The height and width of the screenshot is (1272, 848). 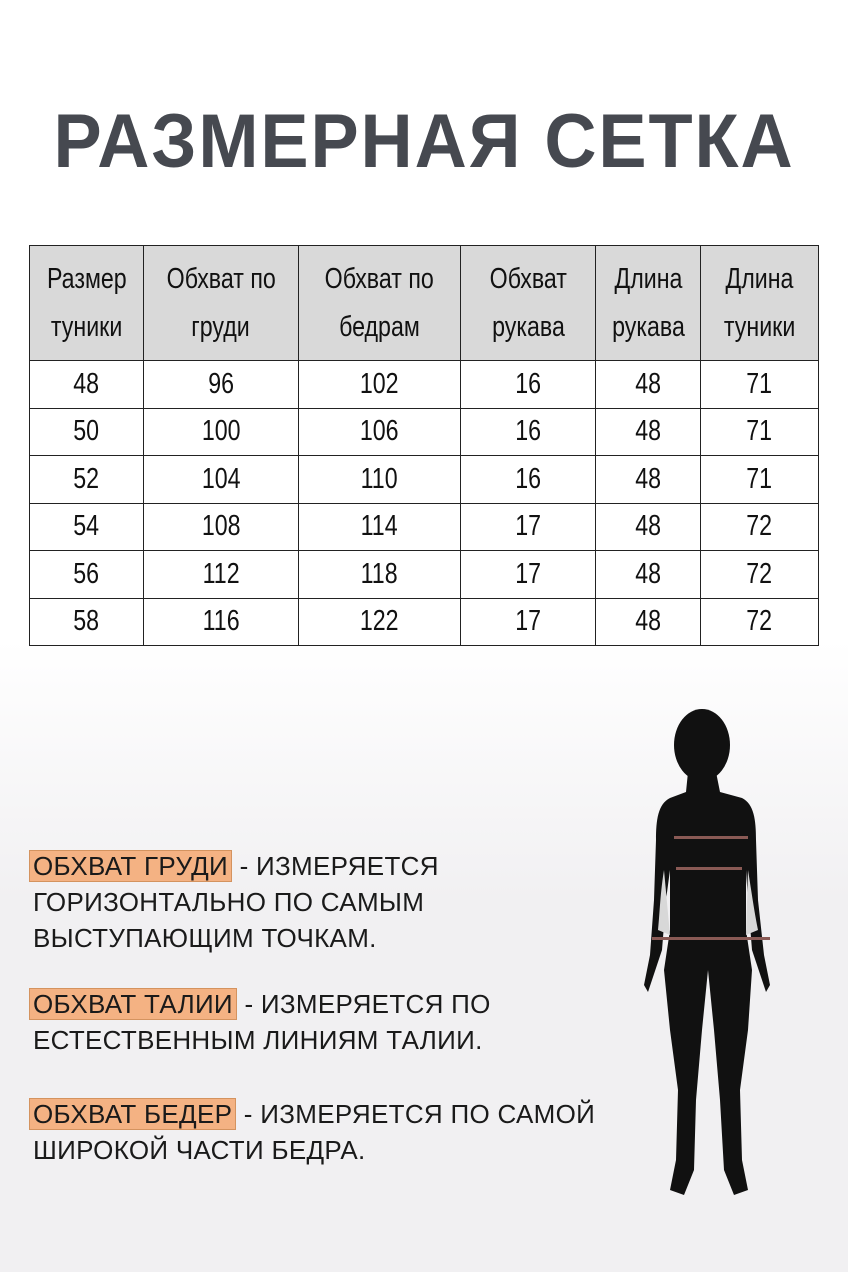 I want to click on table-cell: 56, so click(x=86, y=574).